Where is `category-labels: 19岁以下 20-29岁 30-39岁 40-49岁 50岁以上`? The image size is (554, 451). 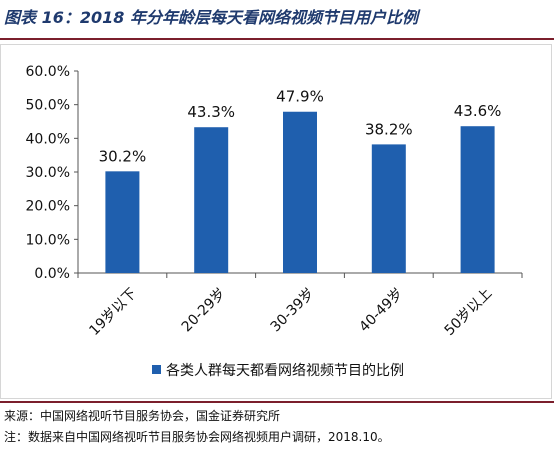
category-labels: 19岁以下 20-29岁 30-39岁 40-49岁 50岁以上 is located at coordinates (290, 312).